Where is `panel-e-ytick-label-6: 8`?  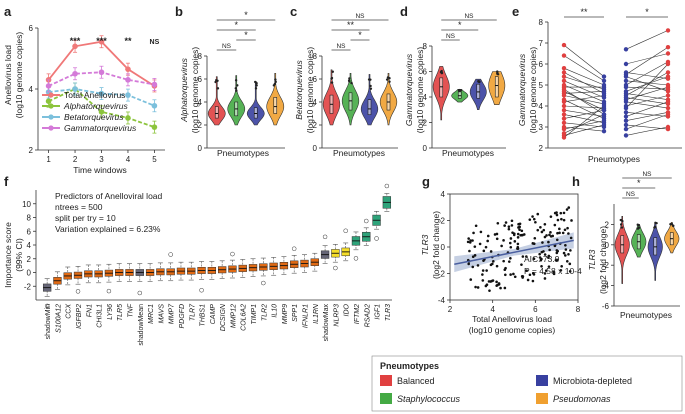 panel-e-ytick-label-6: 8 is located at coordinates (541, 22).